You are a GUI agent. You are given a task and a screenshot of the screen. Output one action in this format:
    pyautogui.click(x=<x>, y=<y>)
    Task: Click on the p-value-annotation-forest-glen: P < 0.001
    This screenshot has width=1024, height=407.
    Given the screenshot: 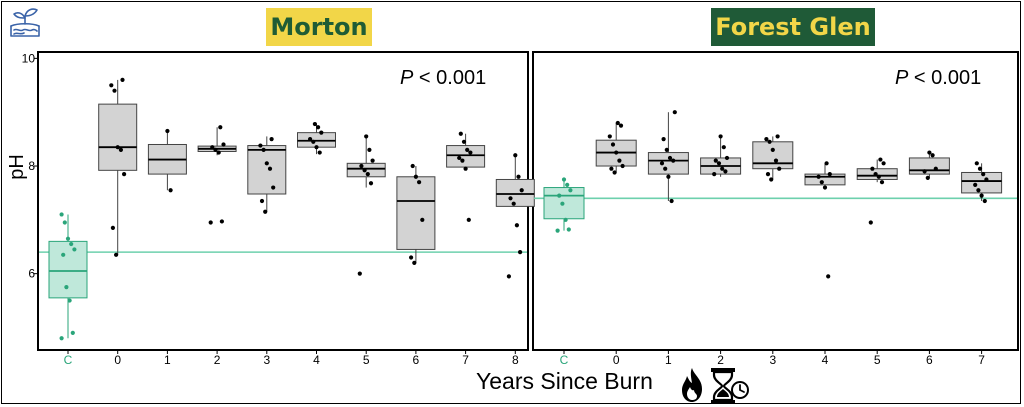 What is the action you would take?
    pyautogui.click(x=938, y=78)
    